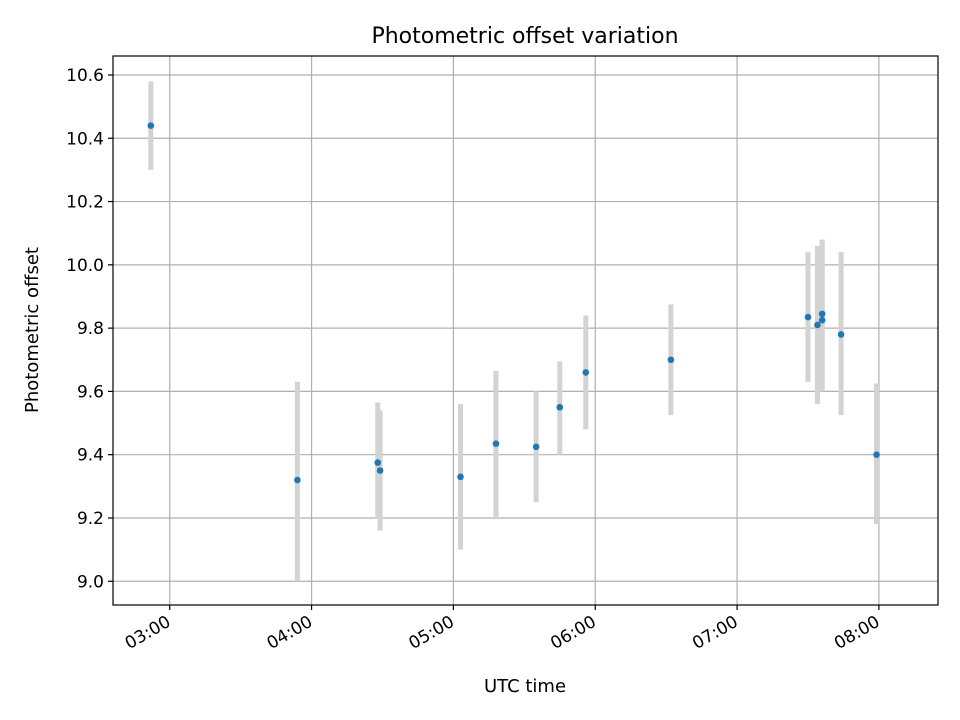 This screenshot has width=960, height=720. Describe the element at coordinates (524, 36) in the screenshot. I see `chart-title: Photometric offset variation` at that location.